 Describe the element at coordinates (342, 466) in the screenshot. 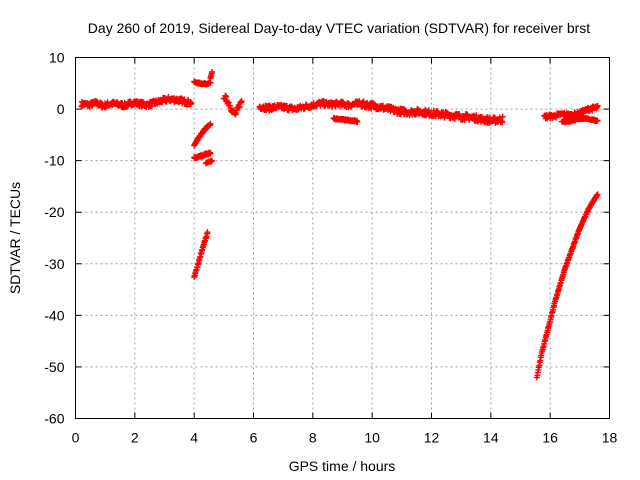

I see `x-axis-label: GPS time / hours` at that location.